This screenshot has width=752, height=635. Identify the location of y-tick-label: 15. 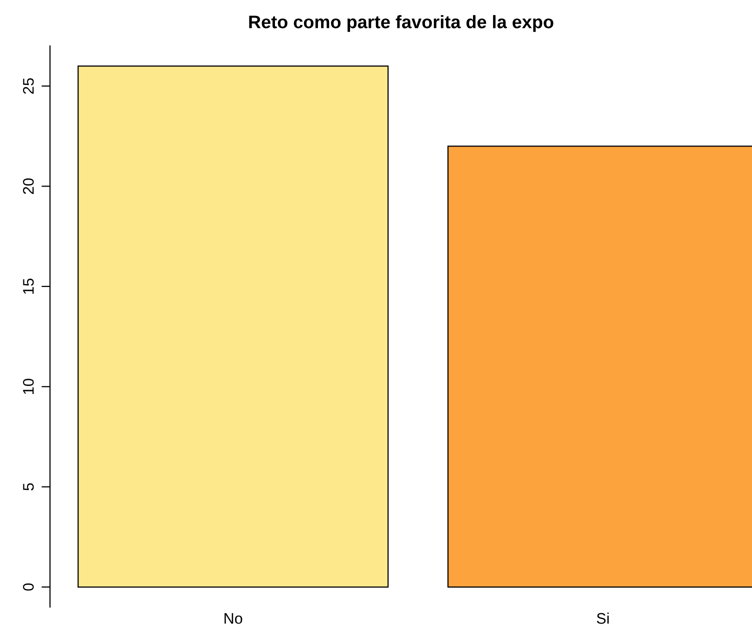
(28, 286).